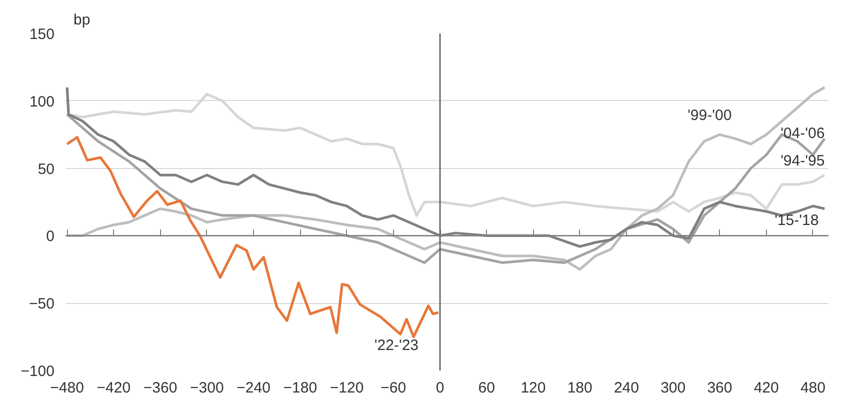  What do you see at coordinates (802, 133) in the screenshot?
I see `series-label: '04-'06` at bounding box center [802, 133].